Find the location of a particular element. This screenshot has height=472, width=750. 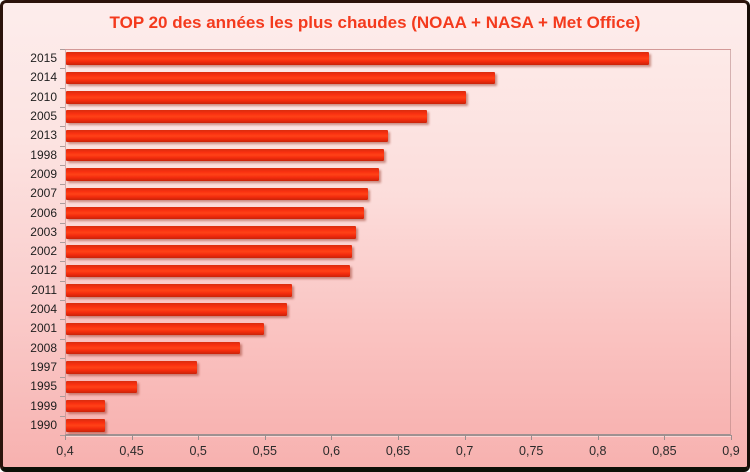

x-axis-tick-label: 0,75 is located at coordinates (531, 451).